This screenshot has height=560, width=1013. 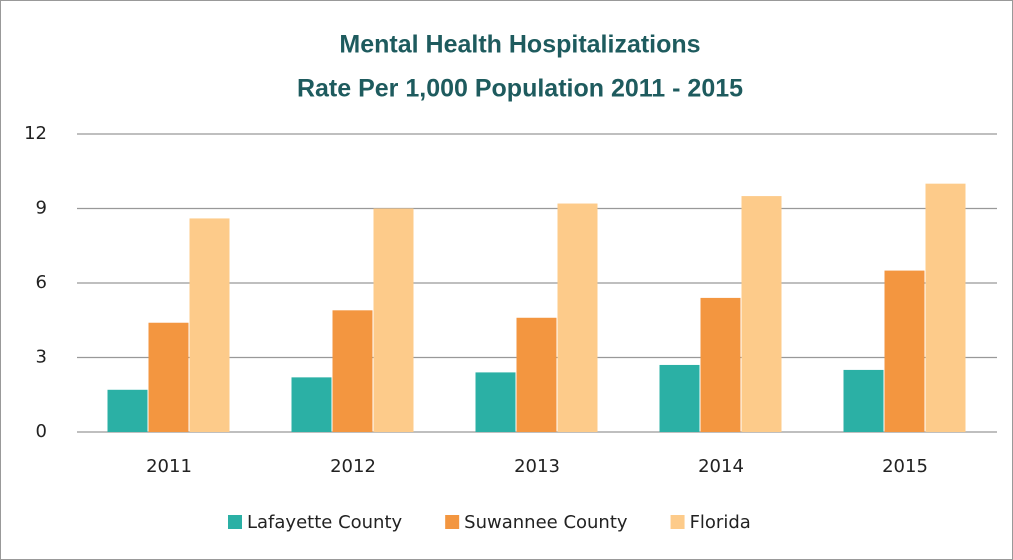 What do you see at coordinates (41, 208) in the screenshot?
I see `y-tick-label: 9` at bounding box center [41, 208].